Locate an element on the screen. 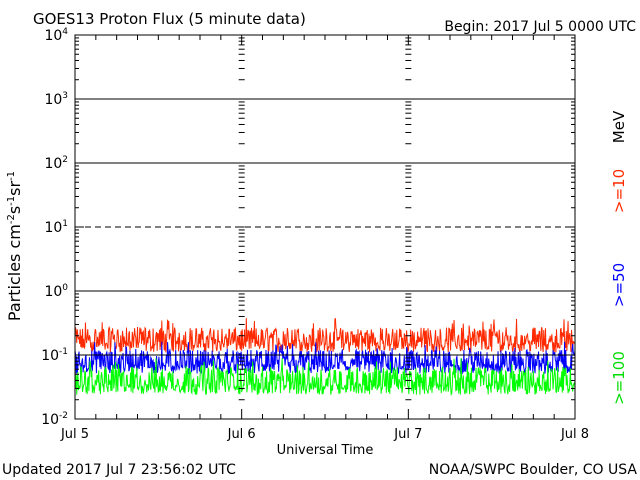 This screenshot has width=640, height=480. legend-series-10: >=10 is located at coordinates (619, 191).